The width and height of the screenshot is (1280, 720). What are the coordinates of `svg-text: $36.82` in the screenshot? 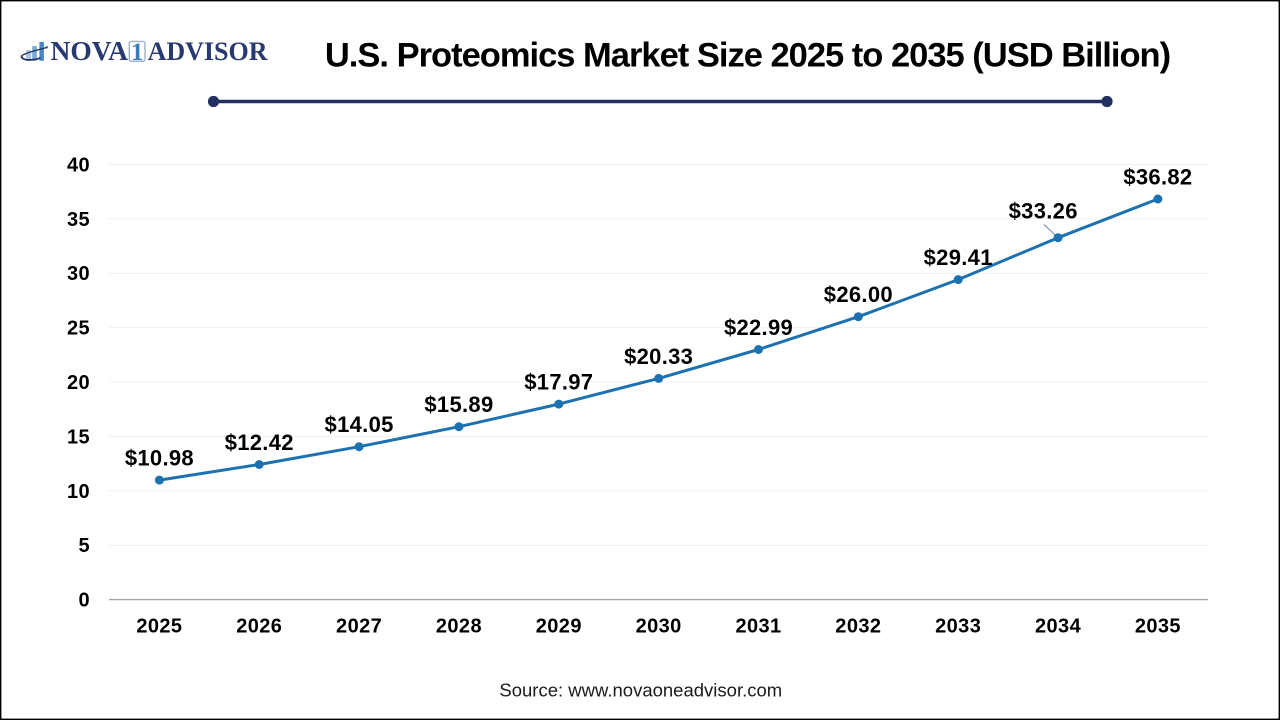 It's located at (1157, 177).